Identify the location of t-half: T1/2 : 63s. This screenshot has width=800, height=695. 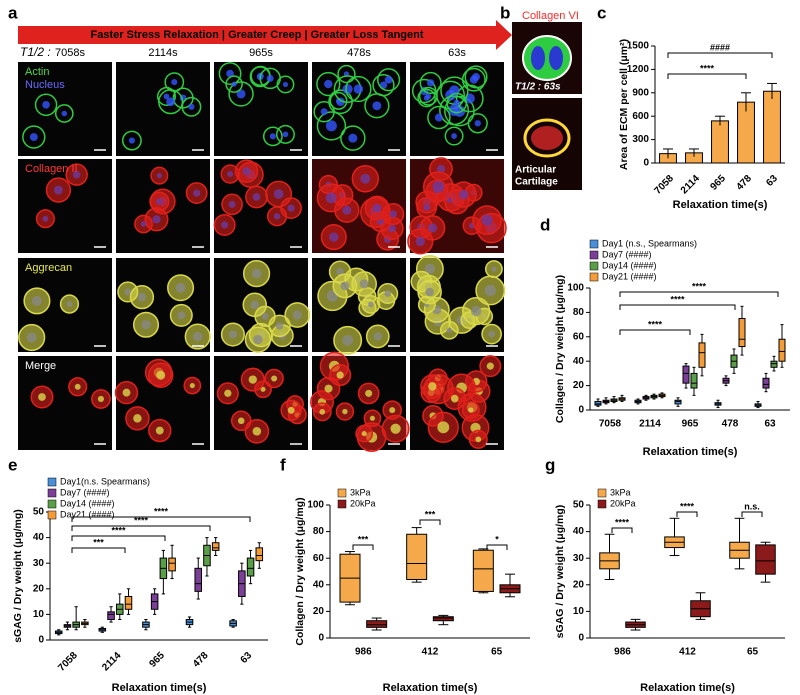
(538, 87).